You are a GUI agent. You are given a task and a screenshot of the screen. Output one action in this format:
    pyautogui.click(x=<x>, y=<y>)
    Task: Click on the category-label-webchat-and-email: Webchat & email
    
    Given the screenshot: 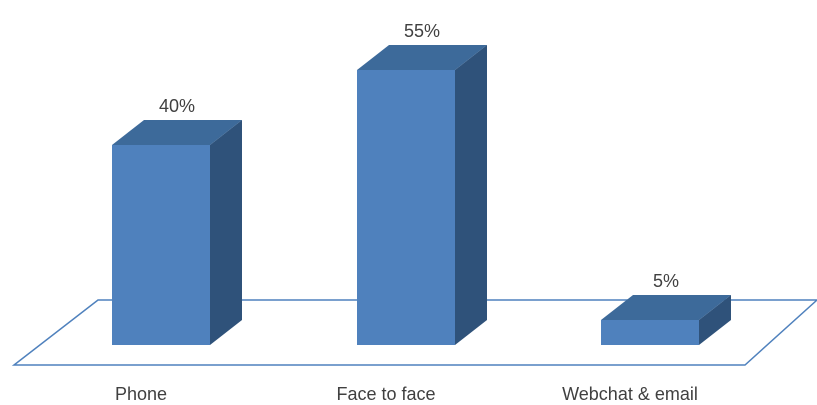 What is the action you would take?
    pyautogui.click(x=630, y=394)
    